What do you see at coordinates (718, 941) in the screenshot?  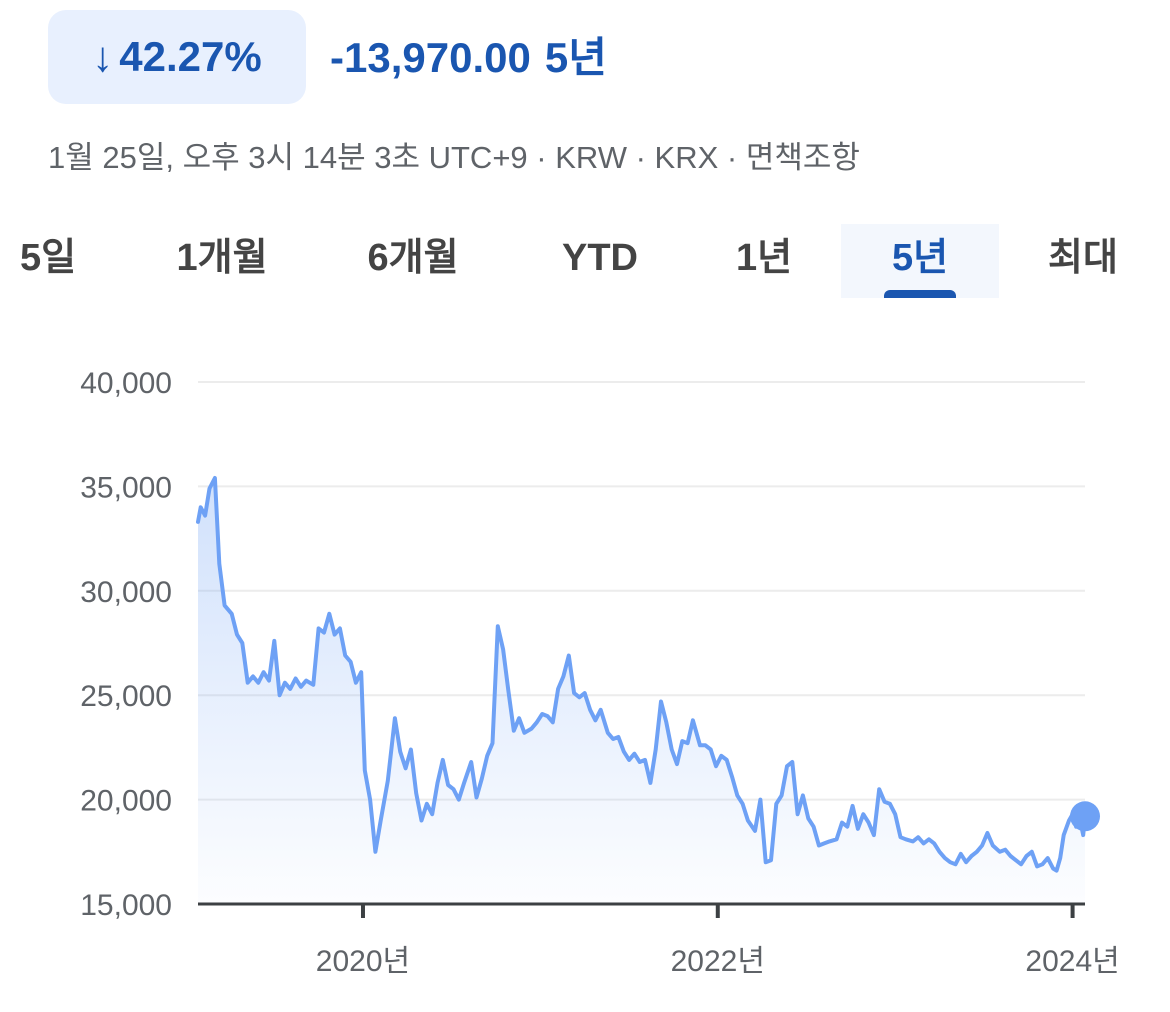 I see `x-axis-labels: 2020년 2022년 2024년` at bounding box center [718, 941].